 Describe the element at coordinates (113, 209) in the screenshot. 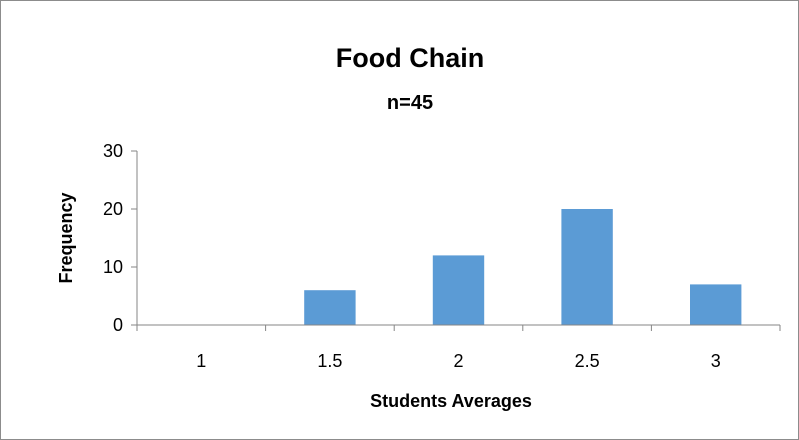

I see `y-tick-label: 20` at that location.